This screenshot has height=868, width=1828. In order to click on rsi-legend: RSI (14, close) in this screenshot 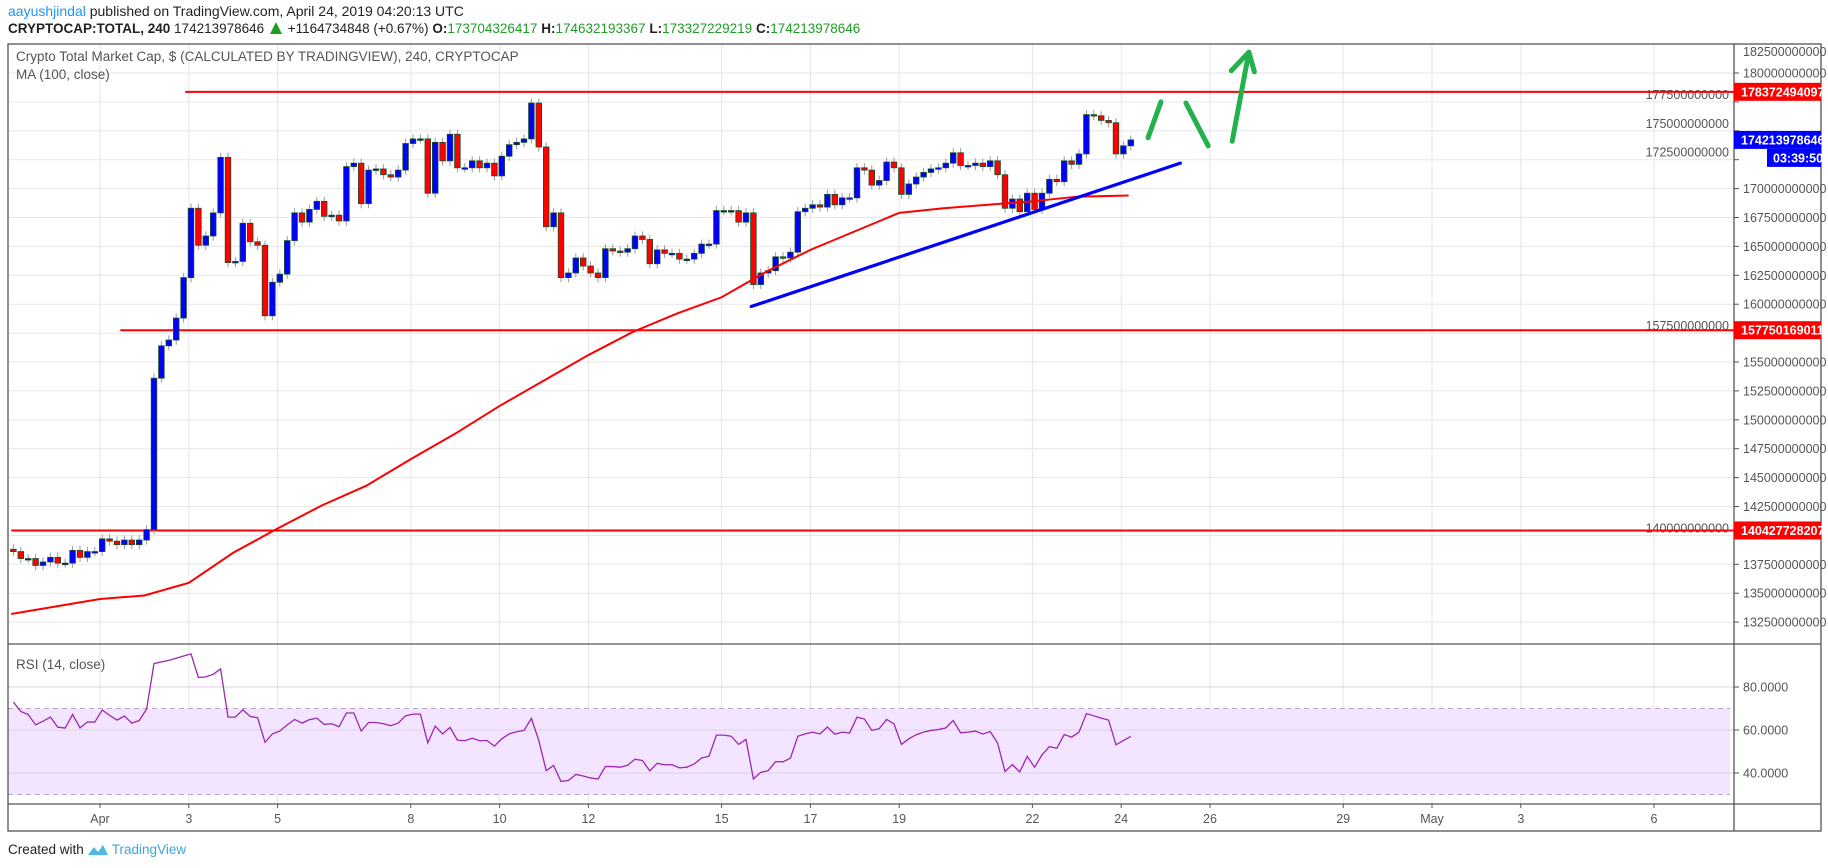, I will do `click(61, 664)`.